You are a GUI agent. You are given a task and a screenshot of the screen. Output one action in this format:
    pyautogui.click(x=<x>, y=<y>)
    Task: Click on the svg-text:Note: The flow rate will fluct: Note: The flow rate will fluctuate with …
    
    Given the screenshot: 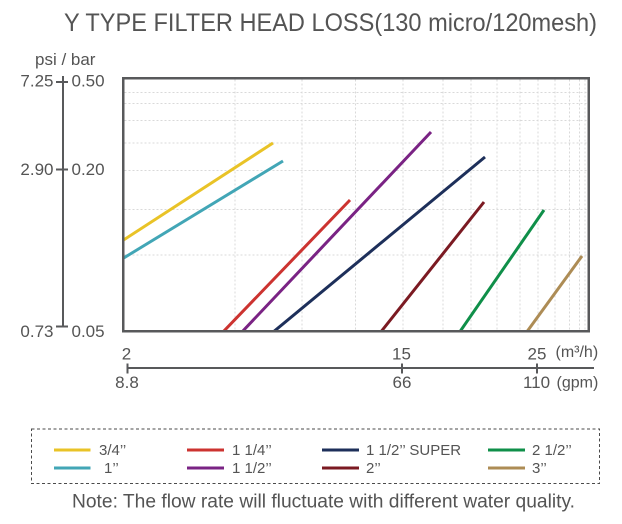 What is the action you would take?
    pyautogui.click(x=323, y=502)
    